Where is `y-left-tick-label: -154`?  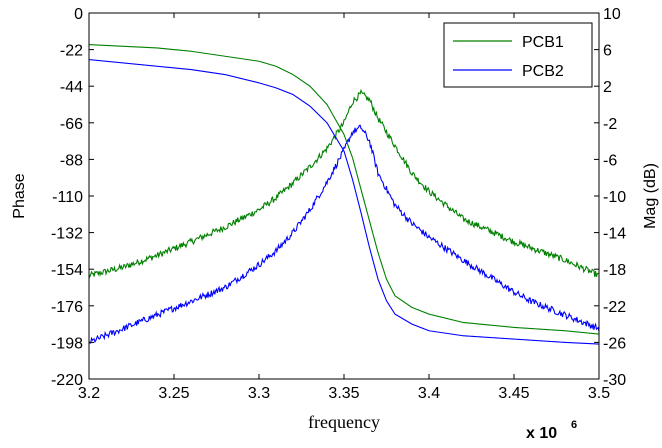
y-left-tick-label: -154 is located at coordinates (67, 270).